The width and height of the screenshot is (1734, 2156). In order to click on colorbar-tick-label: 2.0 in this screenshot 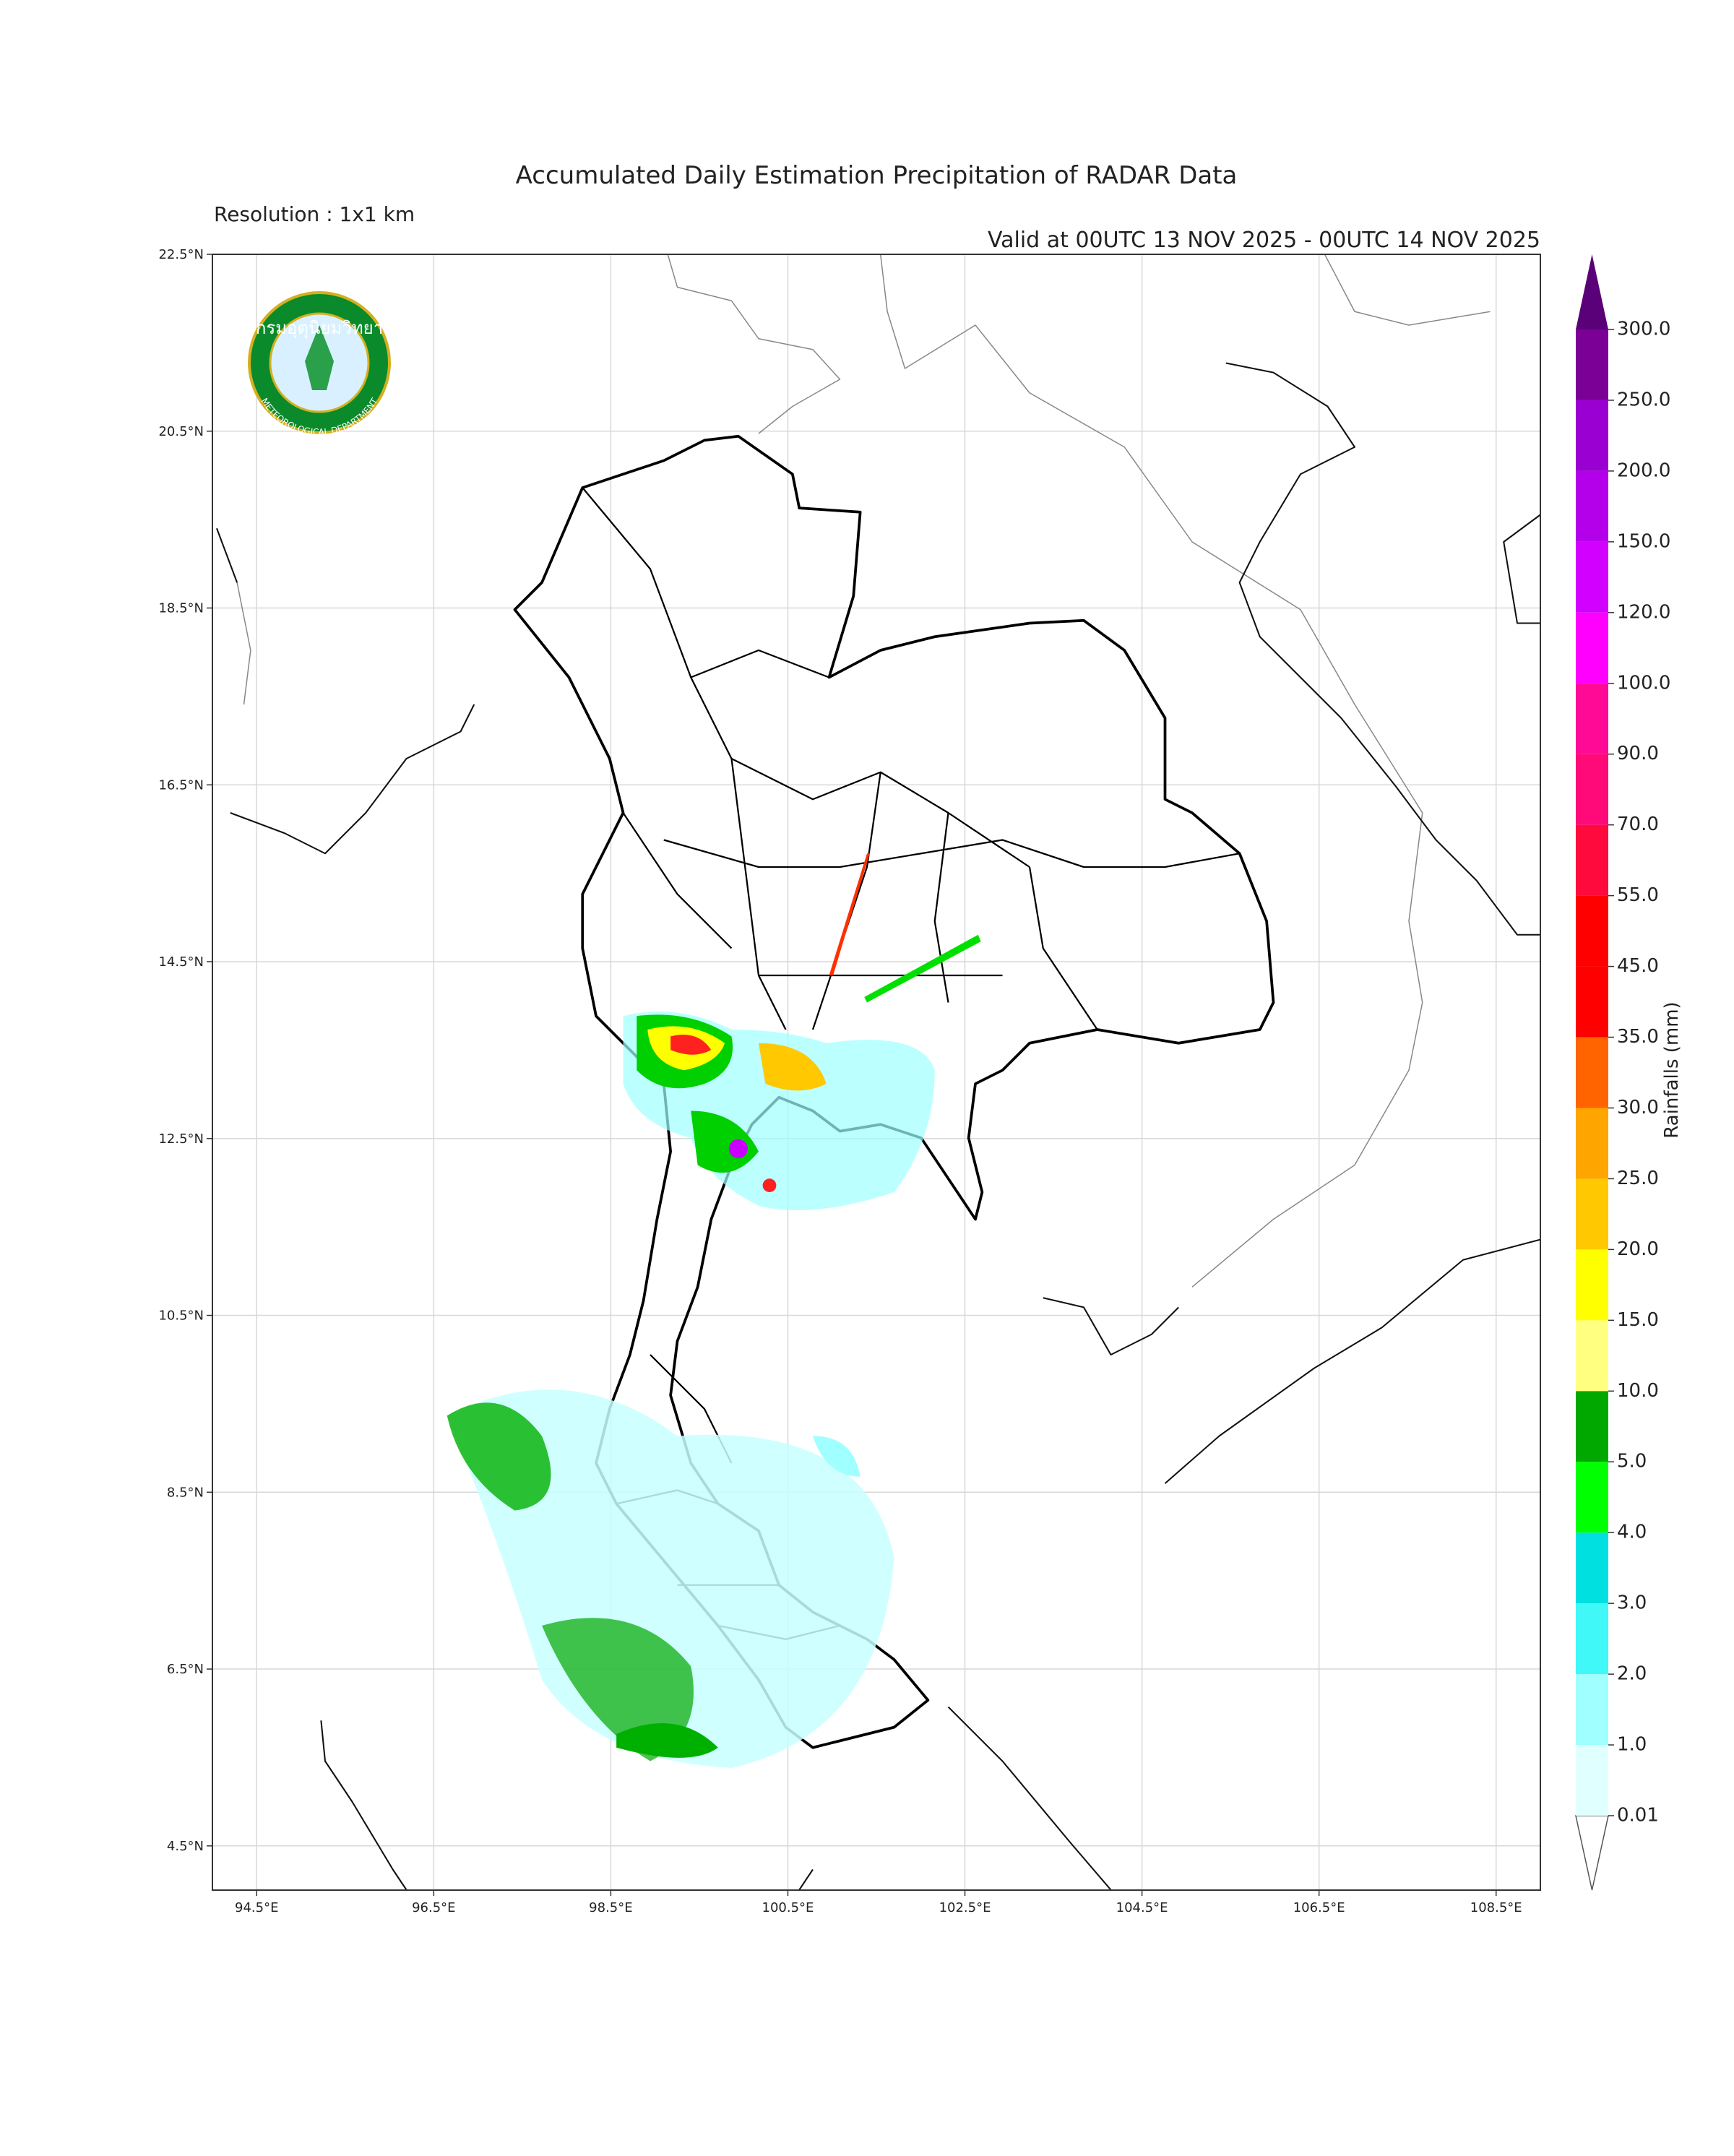, I will do `click(1632, 1674)`.